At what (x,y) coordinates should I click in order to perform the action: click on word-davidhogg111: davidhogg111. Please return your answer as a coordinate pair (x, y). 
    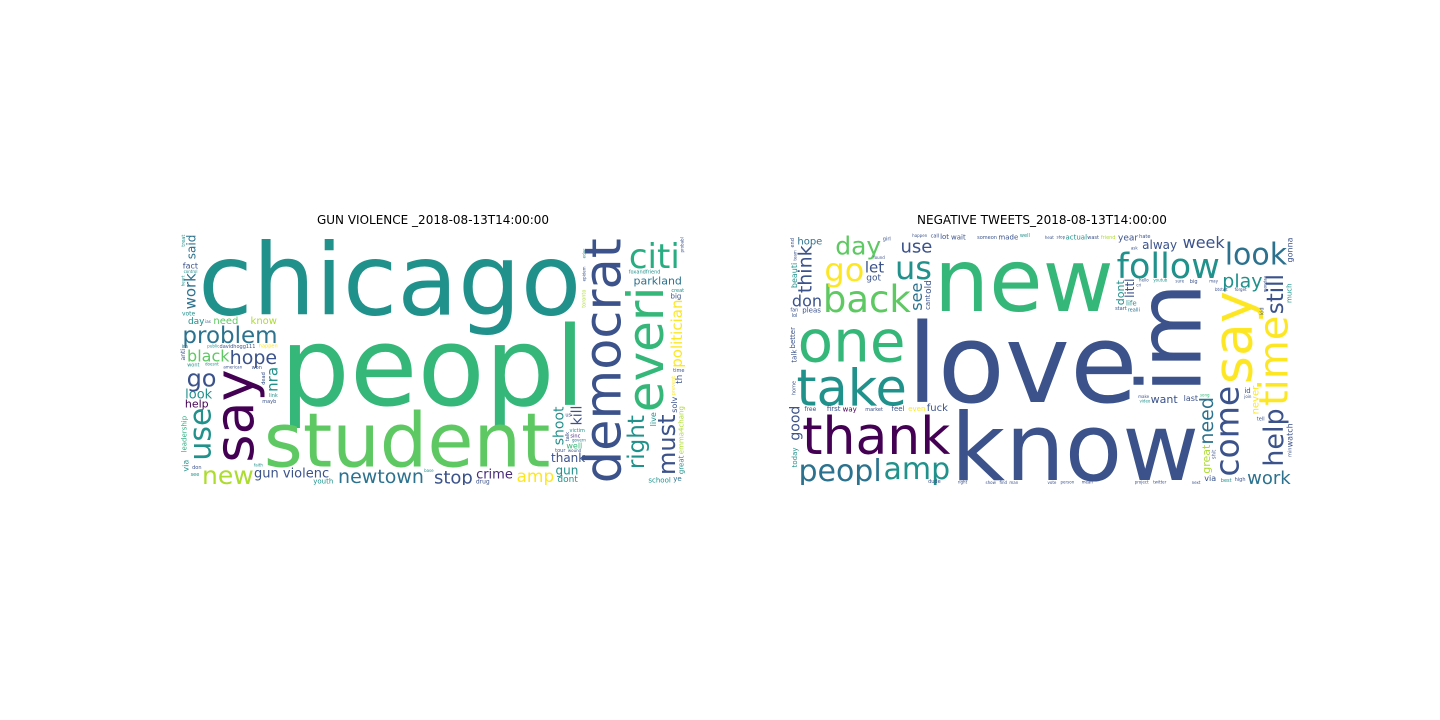
    Looking at the image, I should click on (238, 347).